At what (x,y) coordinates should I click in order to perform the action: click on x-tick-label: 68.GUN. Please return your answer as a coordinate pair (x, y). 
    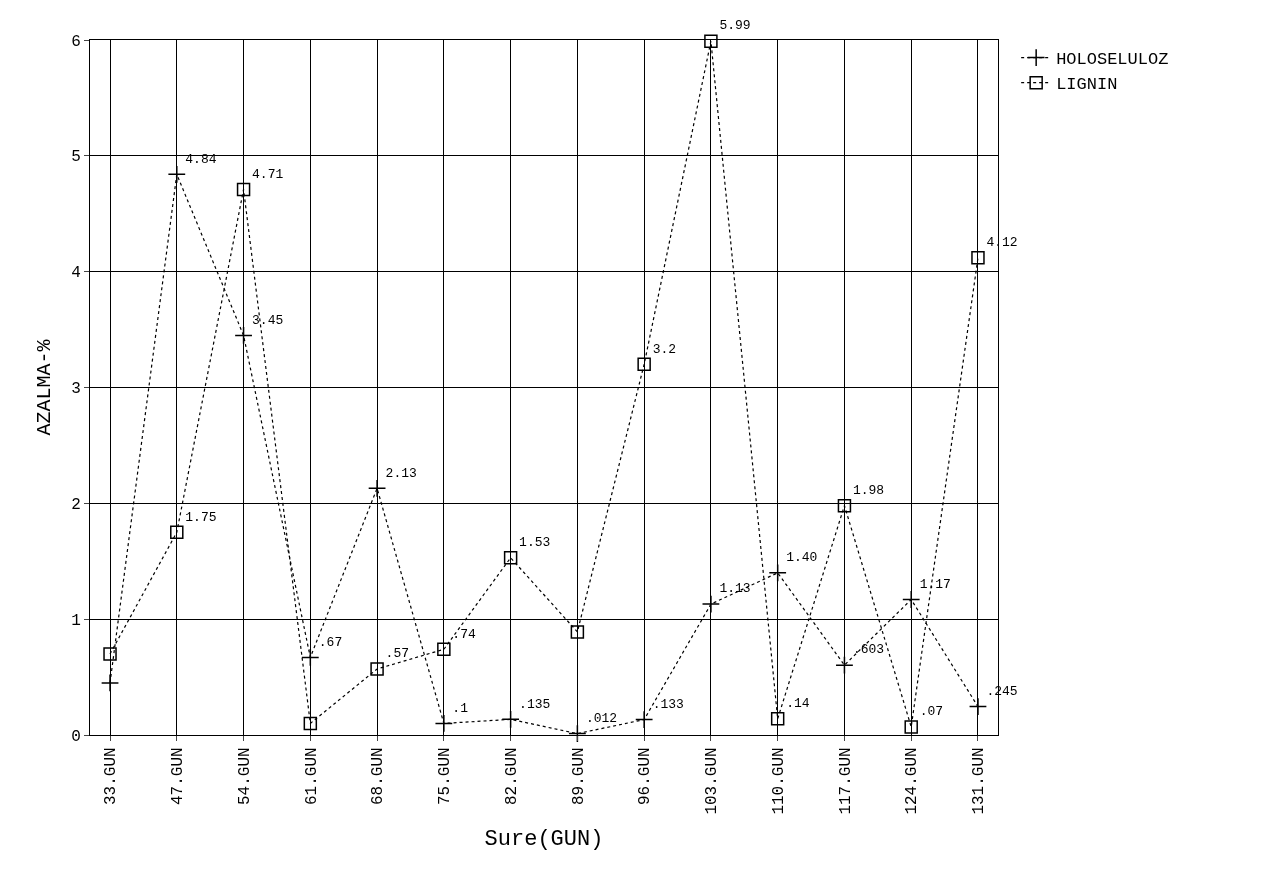
    Looking at the image, I should click on (378, 776).